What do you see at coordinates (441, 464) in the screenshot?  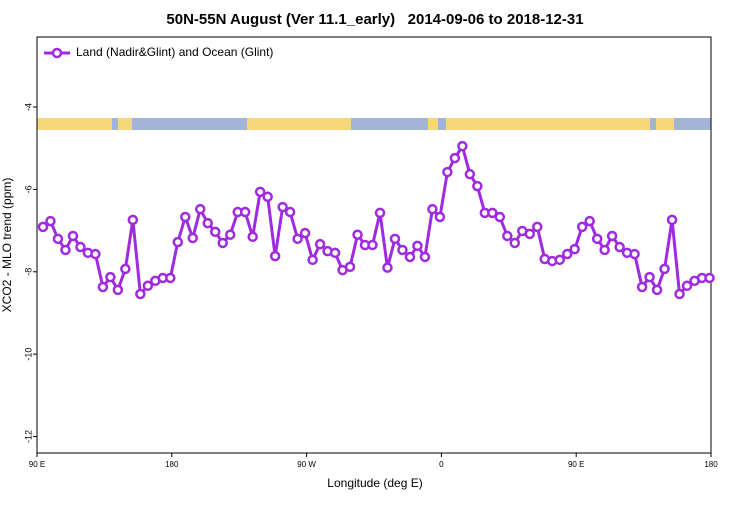 I see `x-tick-label: 0` at bounding box center [441, 464].